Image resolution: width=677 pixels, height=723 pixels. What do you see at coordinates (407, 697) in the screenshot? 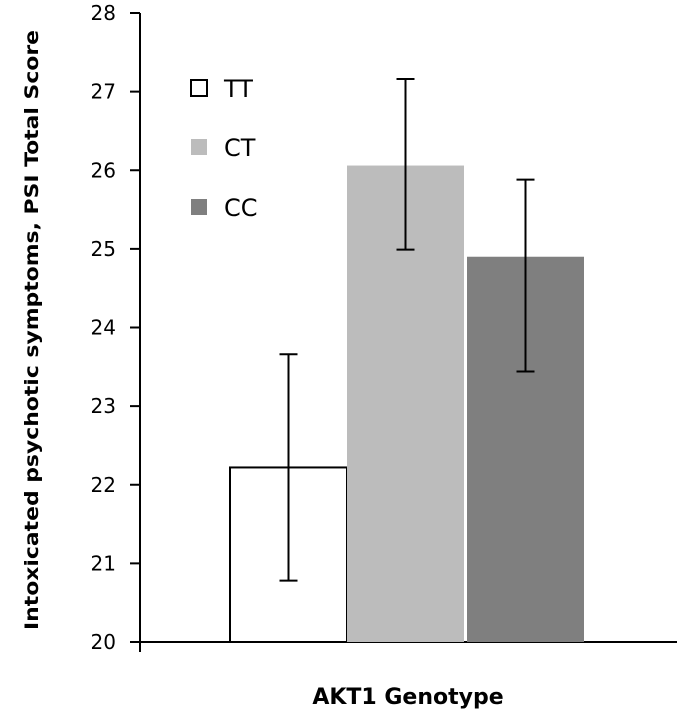
I see `x-axis-label: AKT1 Genotype` at bounding box center [407, 697].